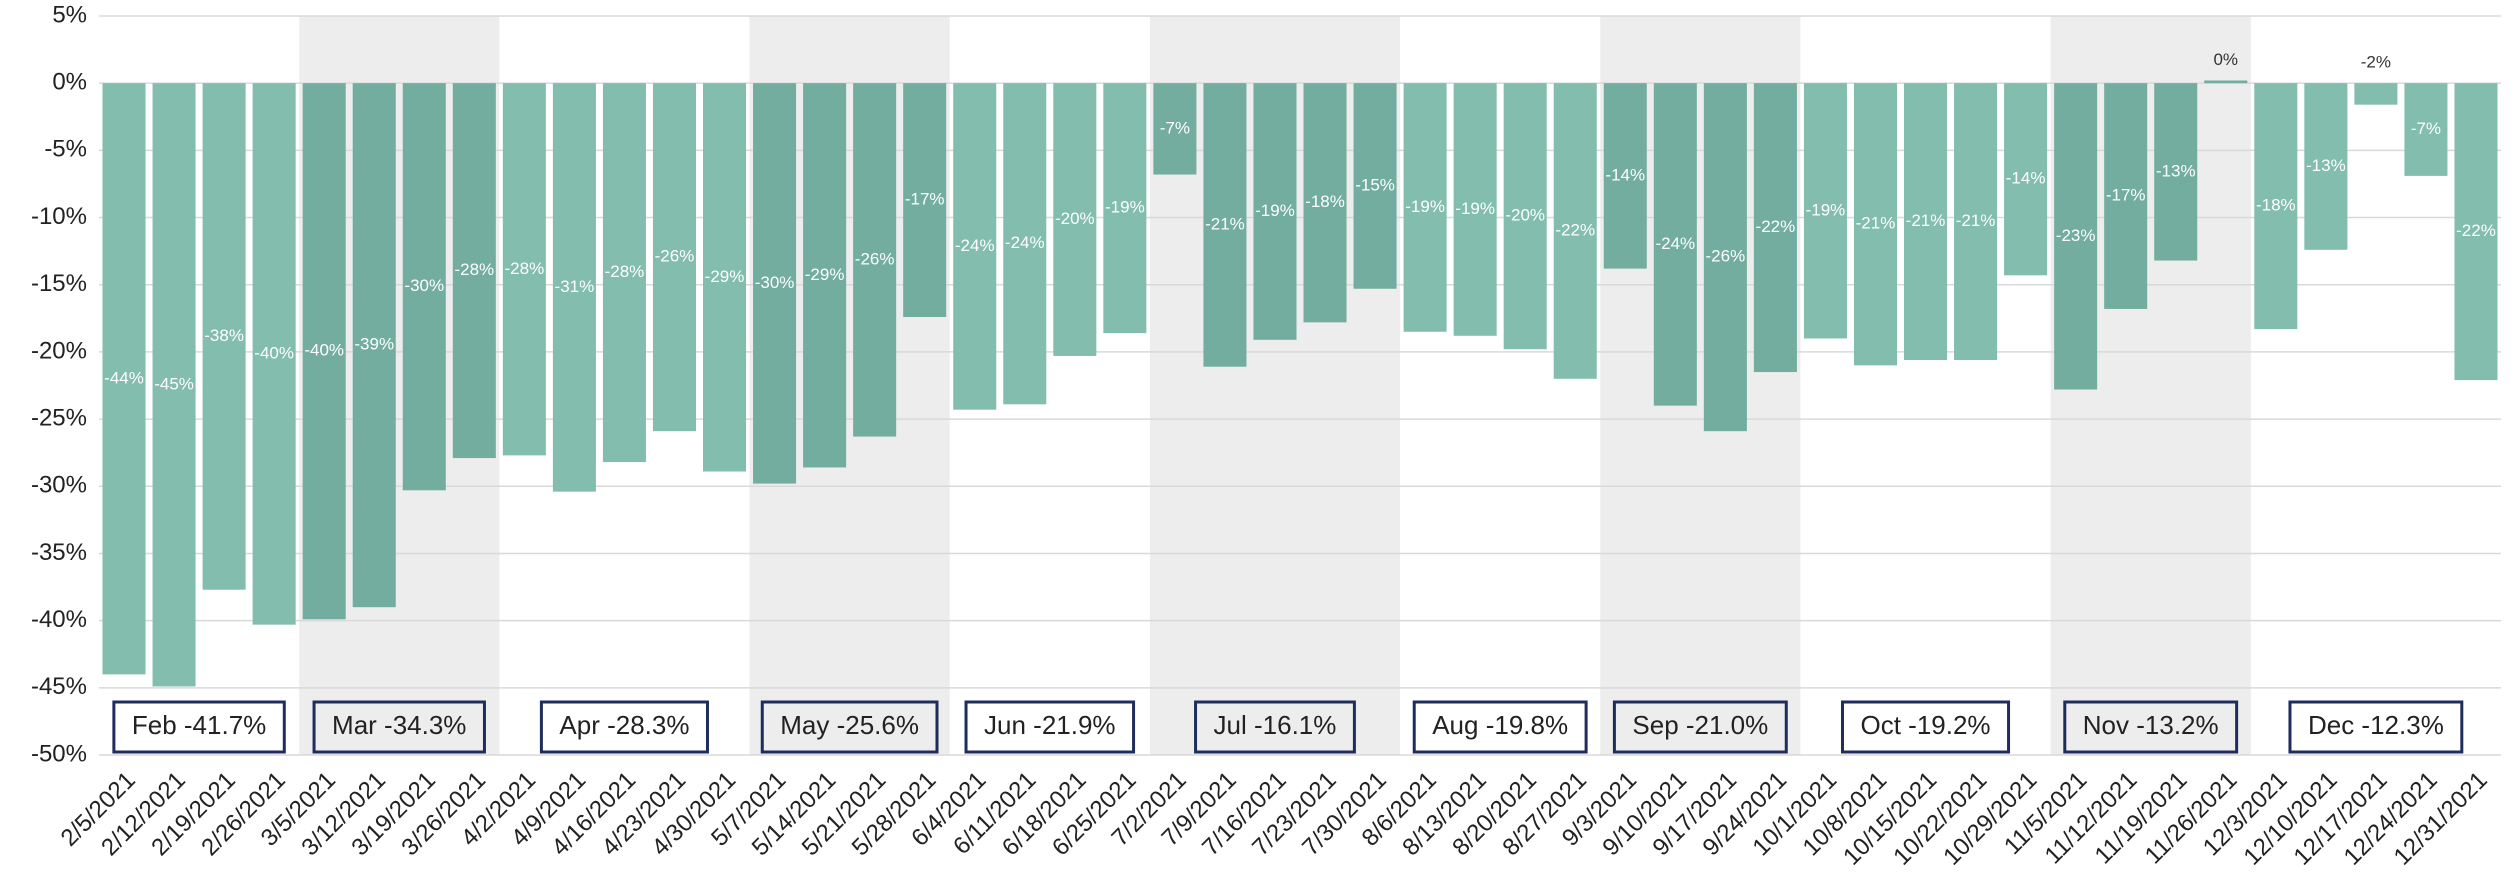 The height and width of the screenshot is (890, 2514). Describe the element at coordinates (1275, 725) in the screenshot. I see `month-annotation: Jul -16.1%` at that location.